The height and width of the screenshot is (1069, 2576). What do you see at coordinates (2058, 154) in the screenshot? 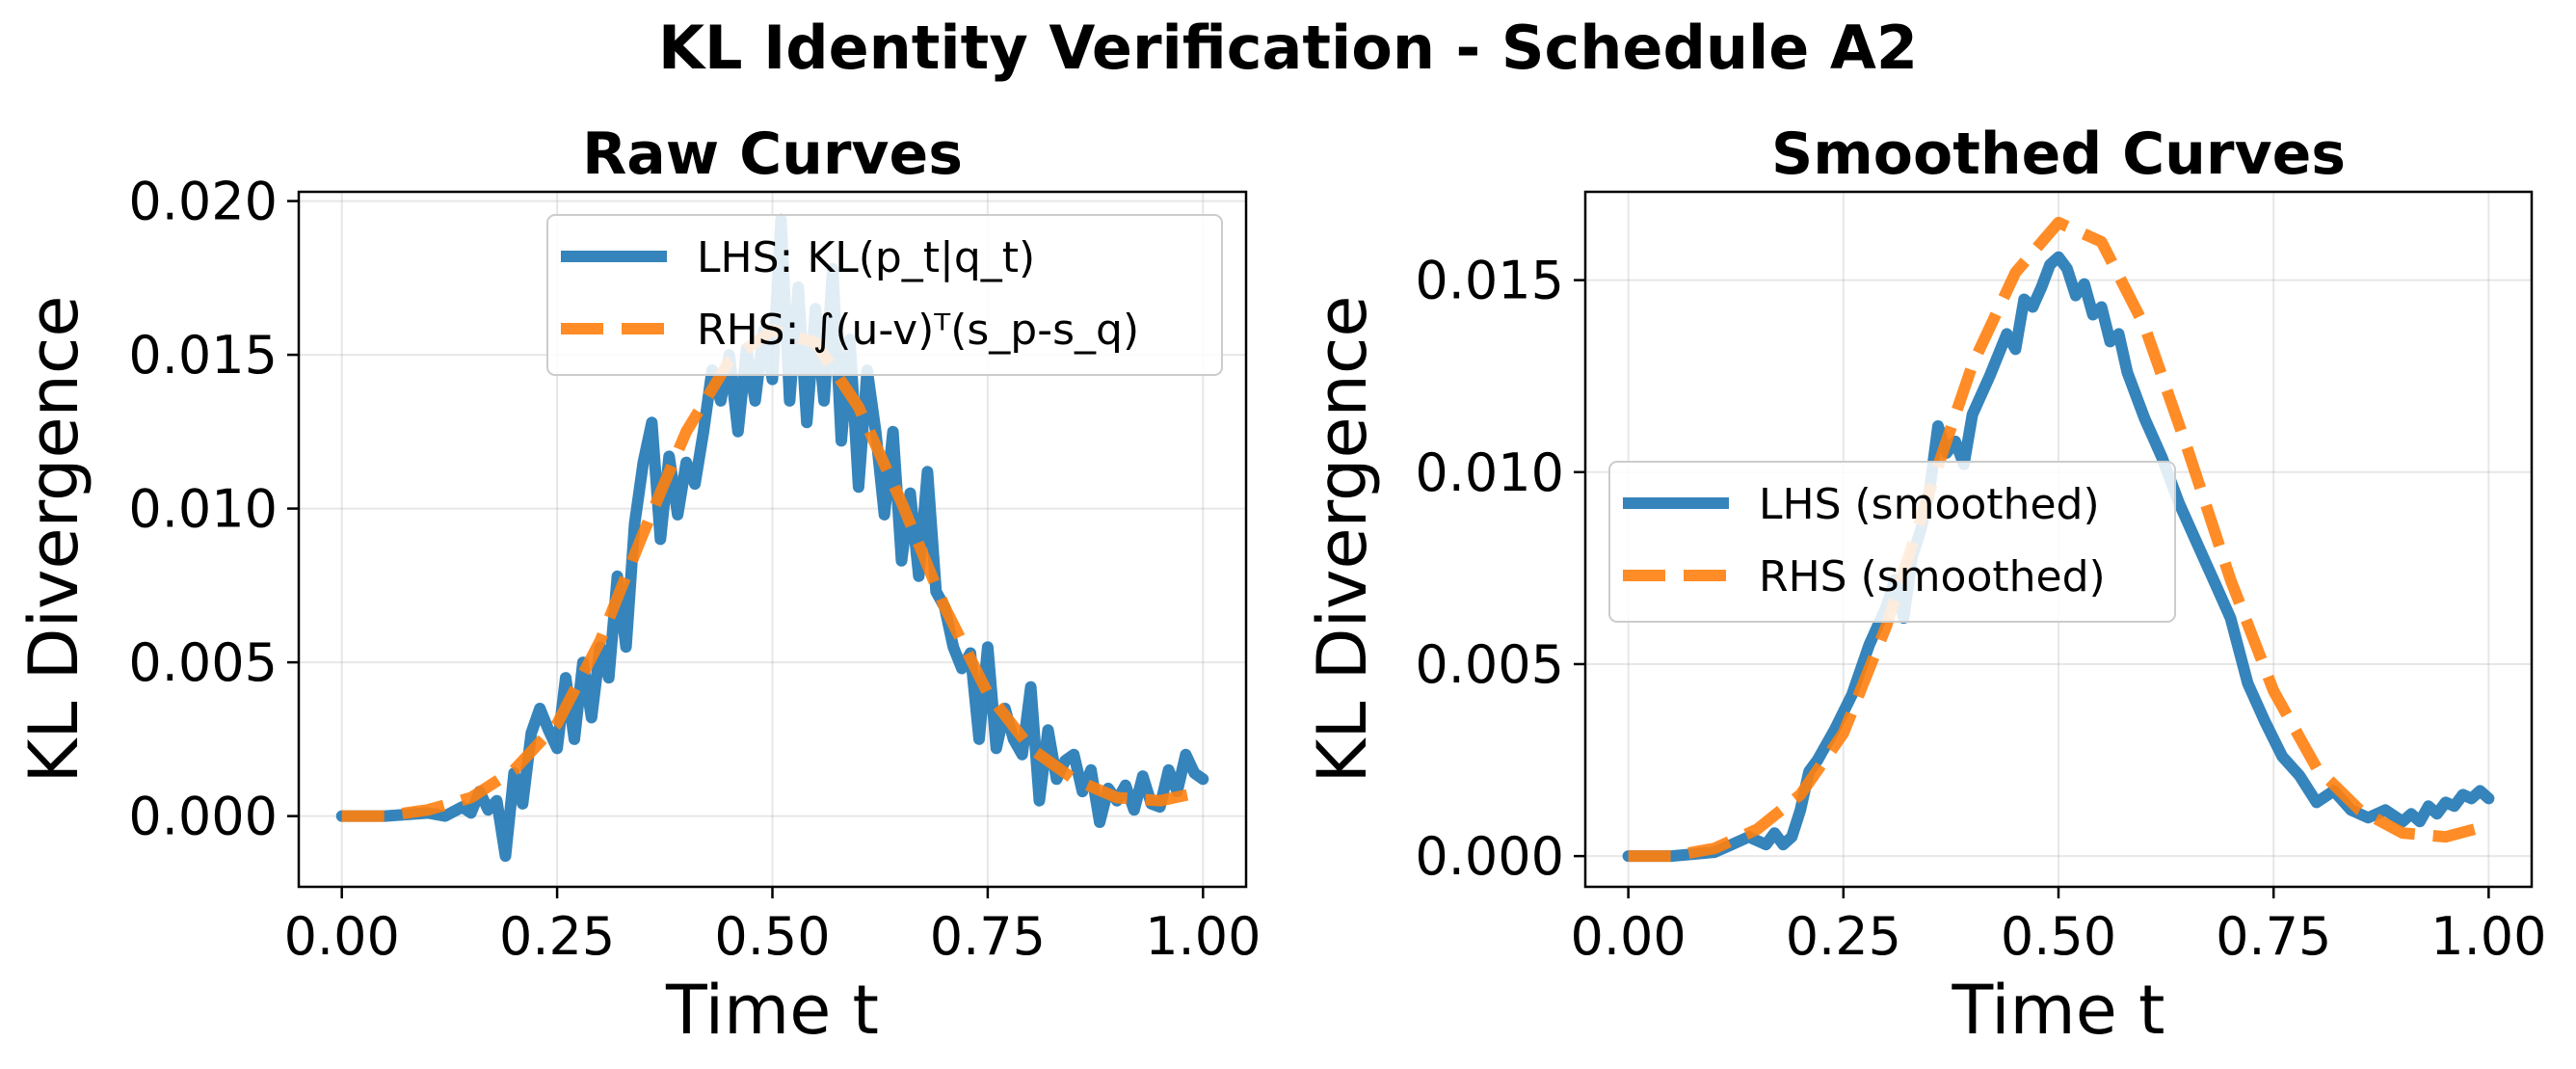
I see `panel-title: Smoothed Curves` at bounding box center [2058, 154].